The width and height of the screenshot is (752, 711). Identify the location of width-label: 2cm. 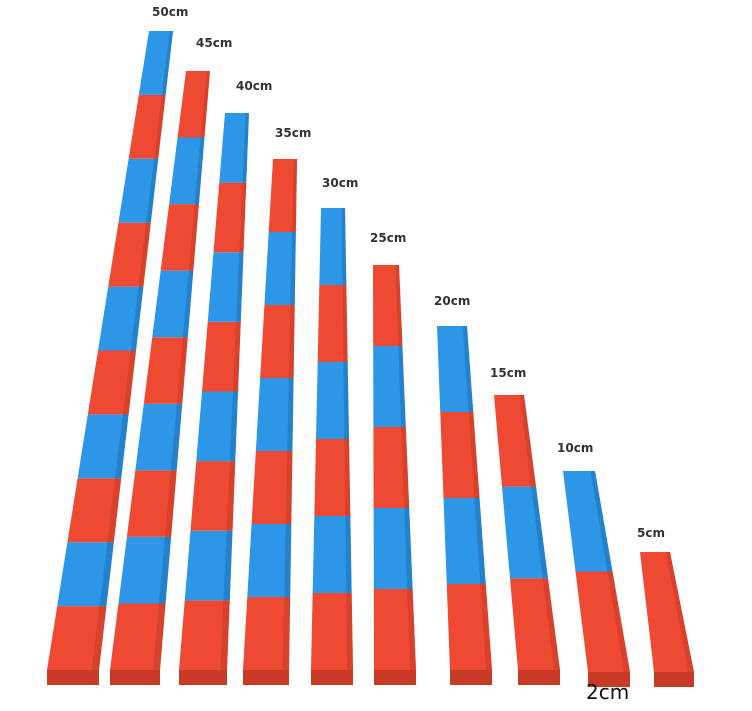
(608, 692).